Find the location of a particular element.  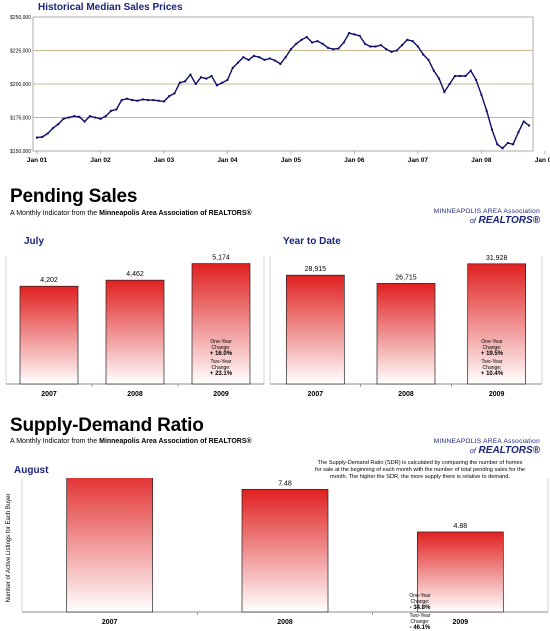

pending-section-title: Pending Sales is located at coordinates (74, 196).